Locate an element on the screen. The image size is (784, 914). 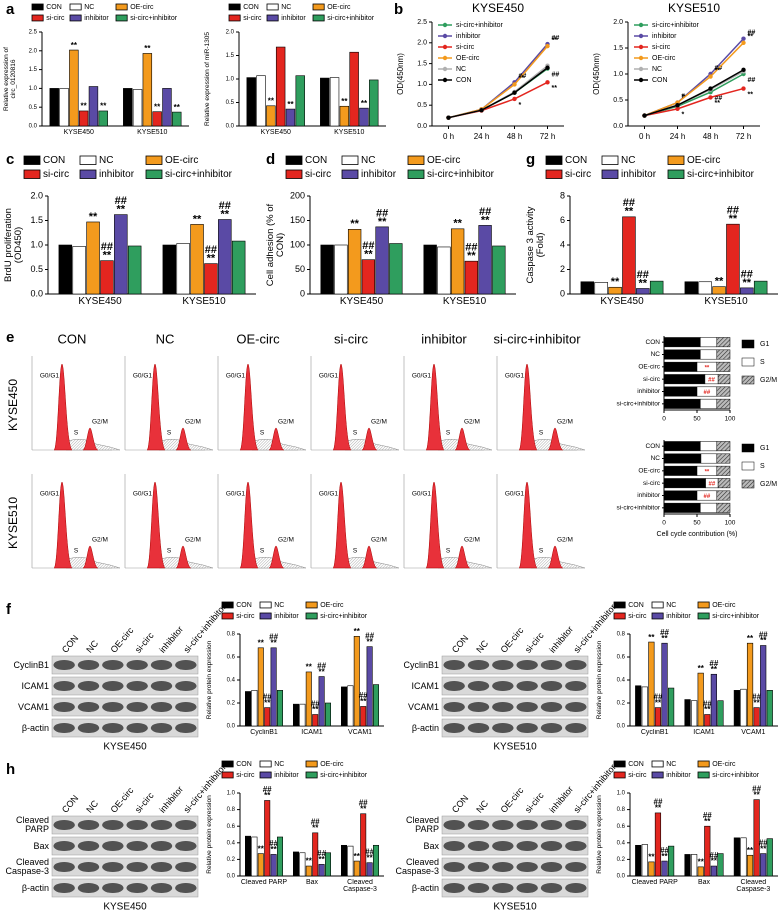
x-tick-label: 48 h is located at coordinates (711, 136).